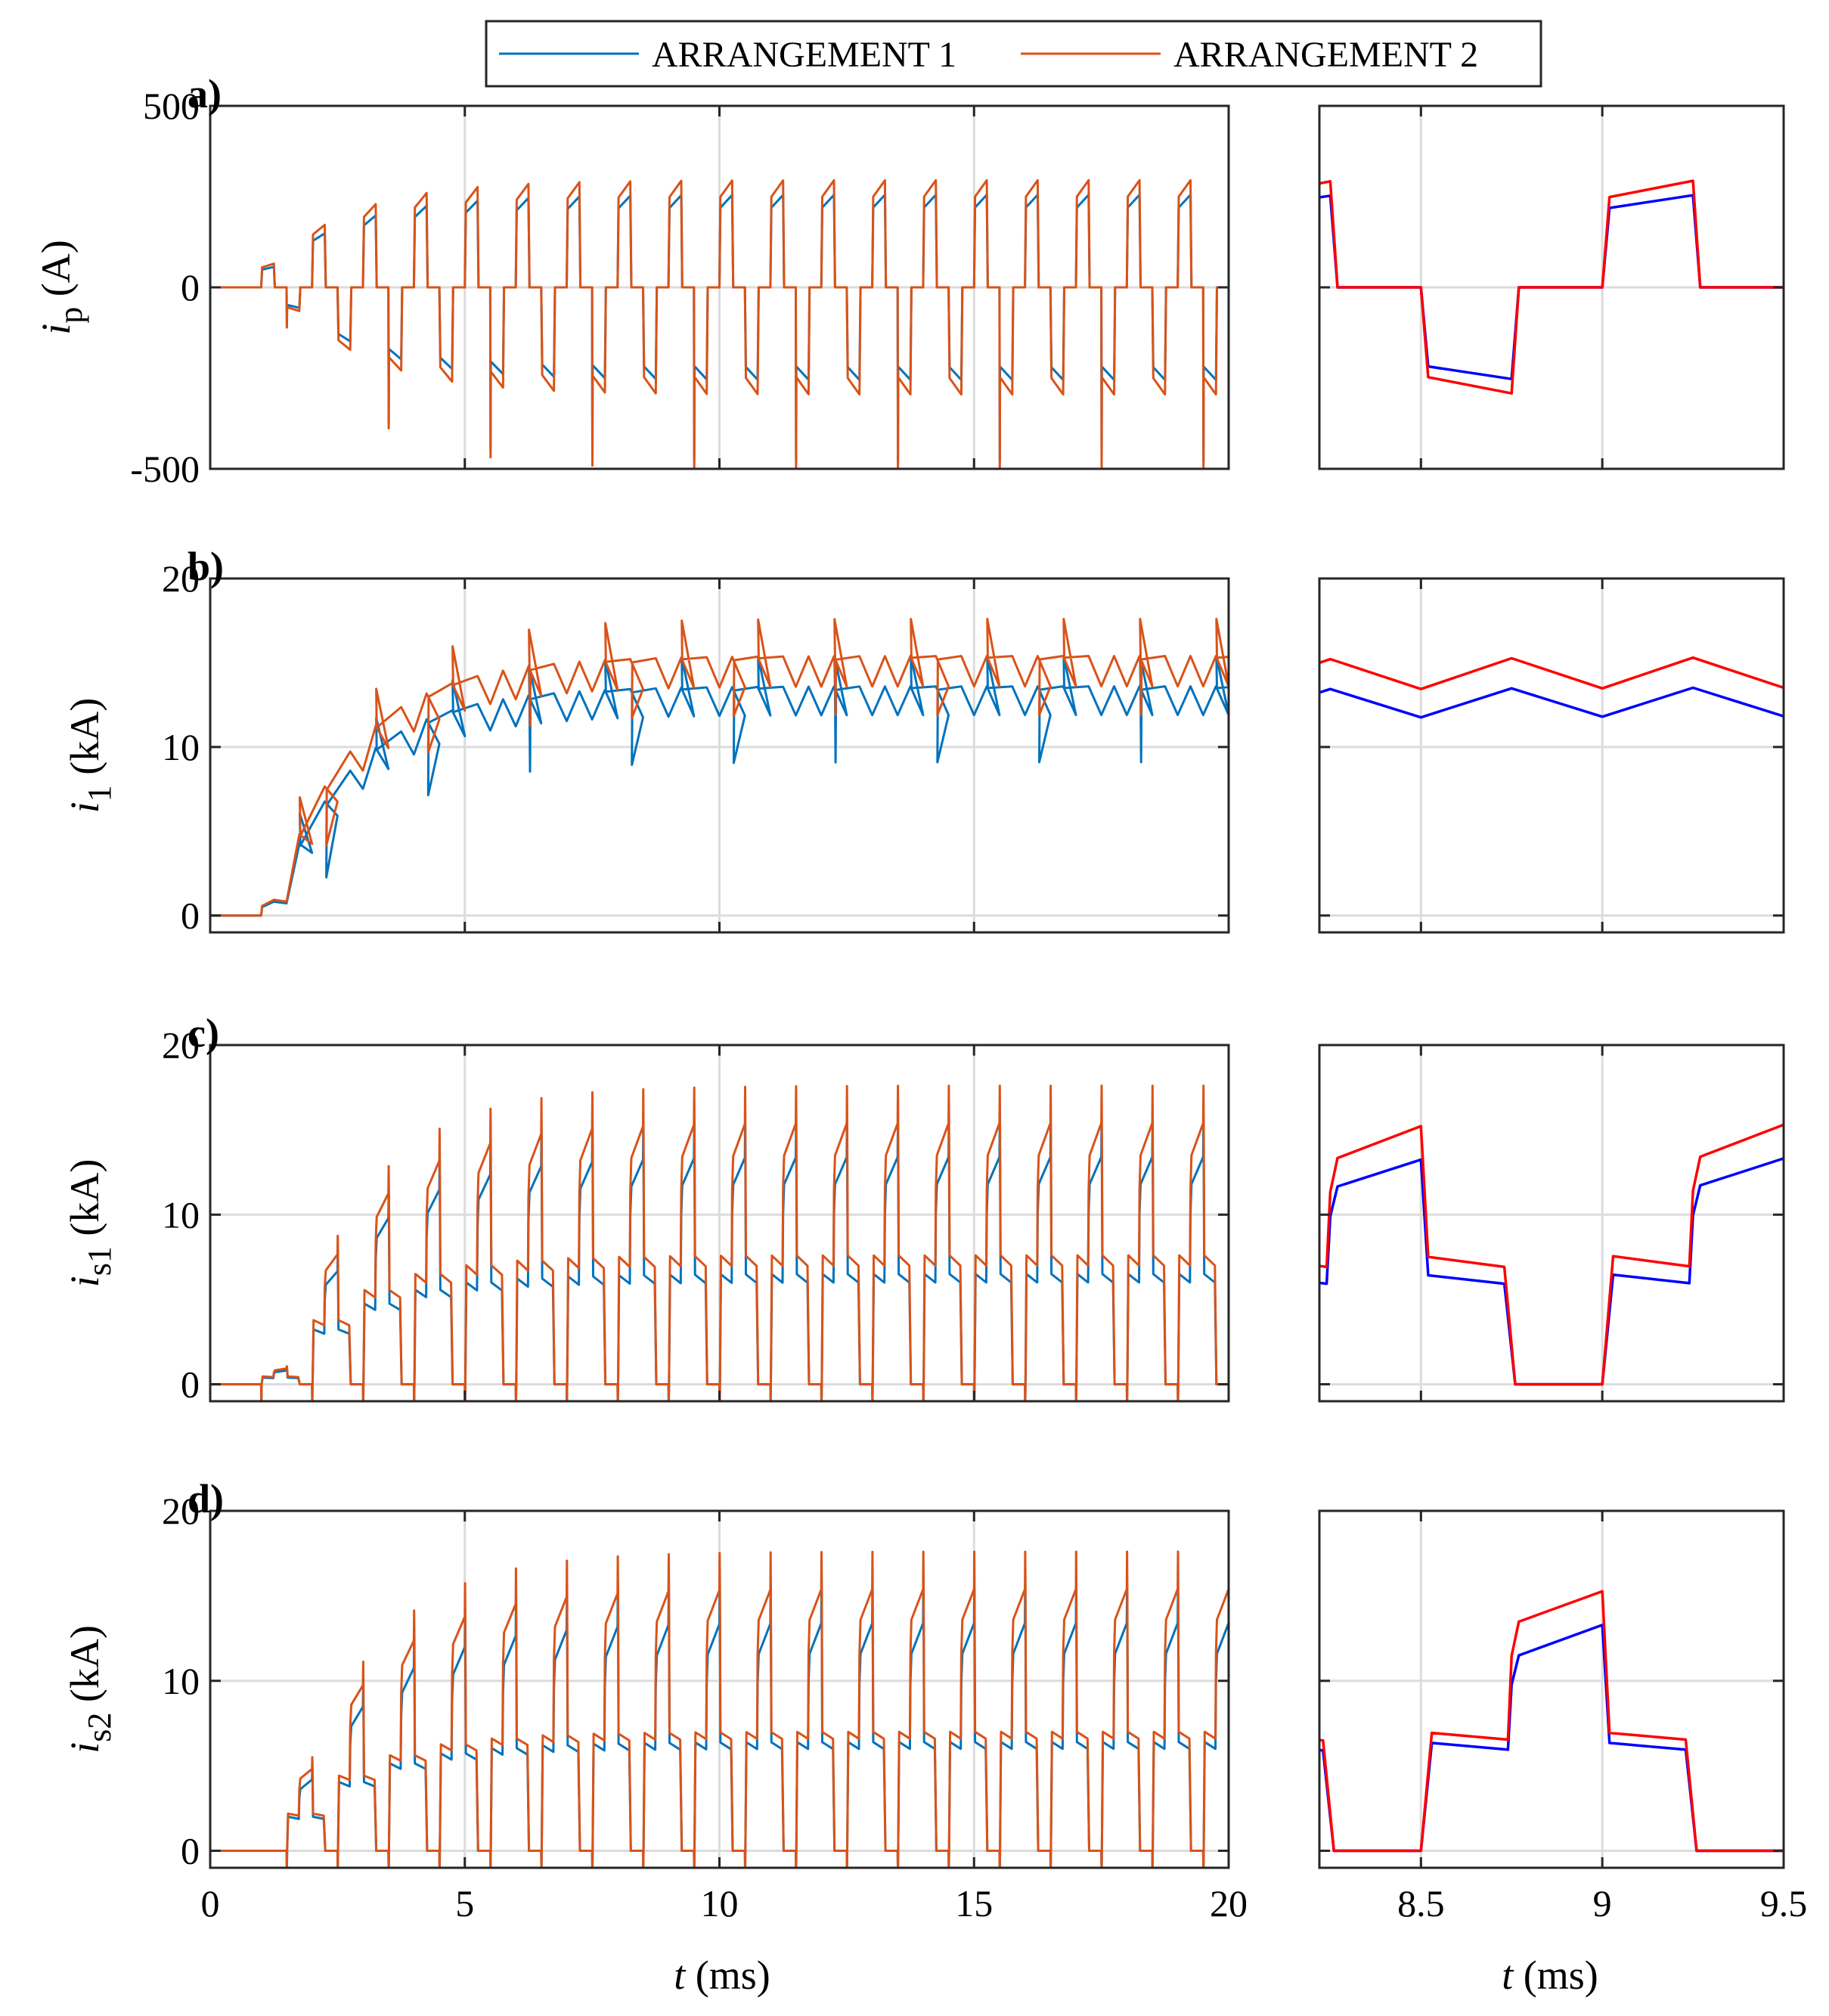 The height and width of the screenshot is (2016, 1829). I want to click on legend-label-arr2: ARRANGEMENT 2, so click(1325, 55).